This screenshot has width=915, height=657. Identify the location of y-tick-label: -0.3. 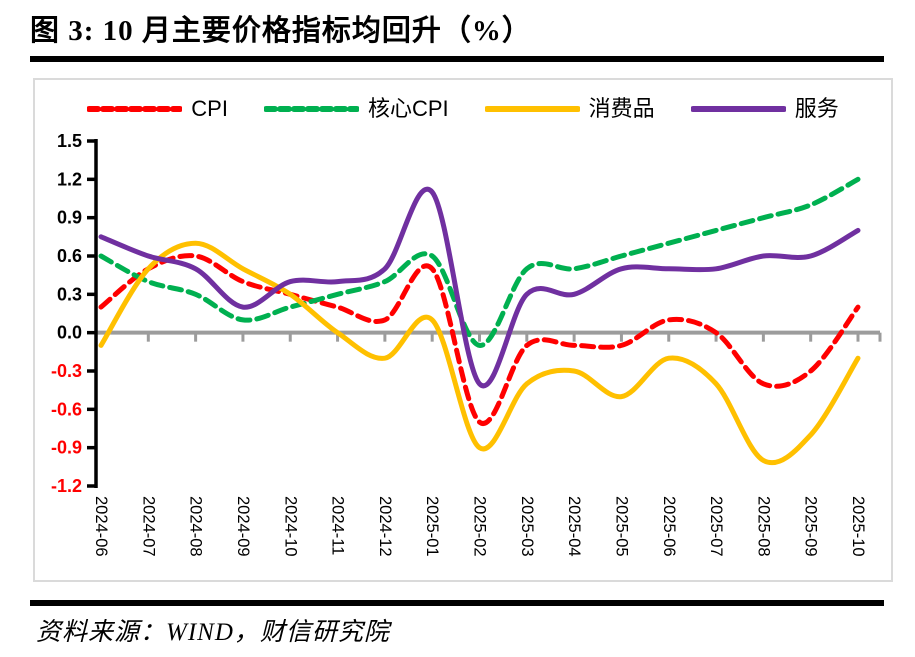
(66, 371).